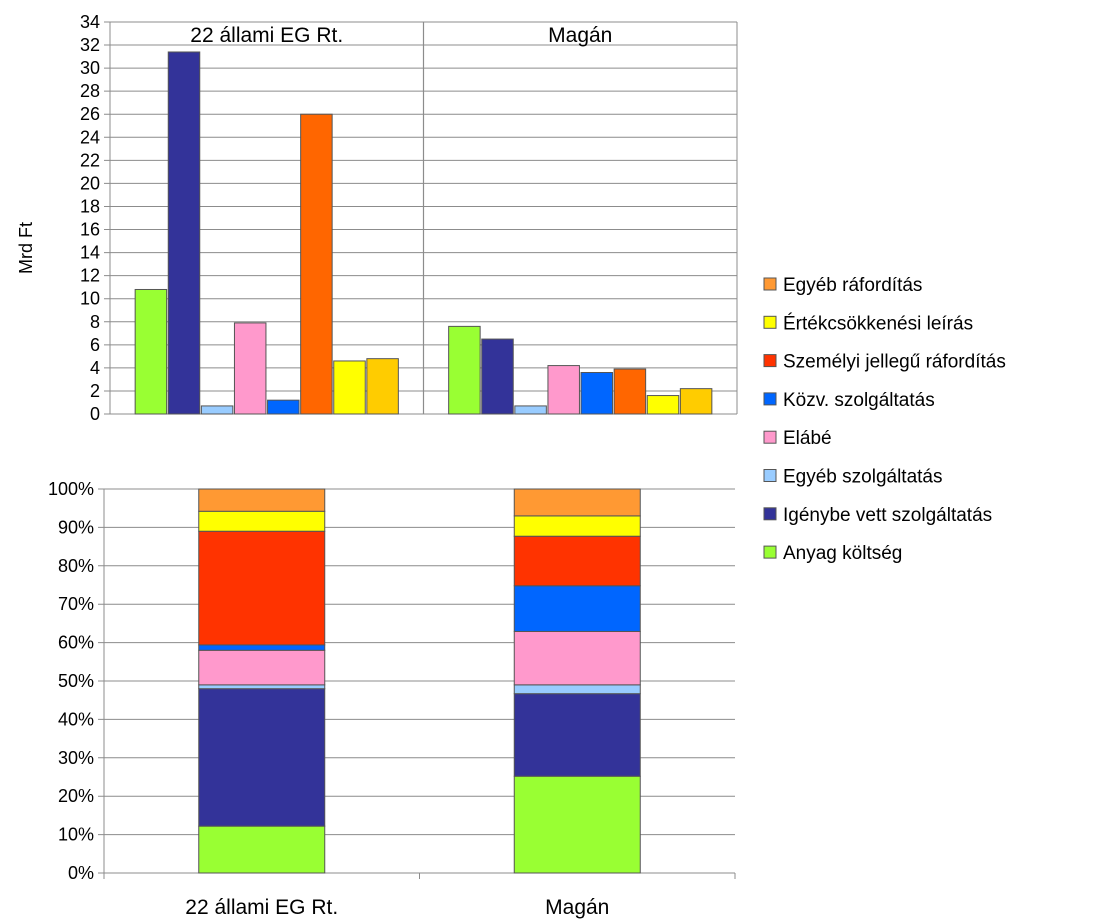  I want to click on y-tick-label: 40%, so click(76, 719).